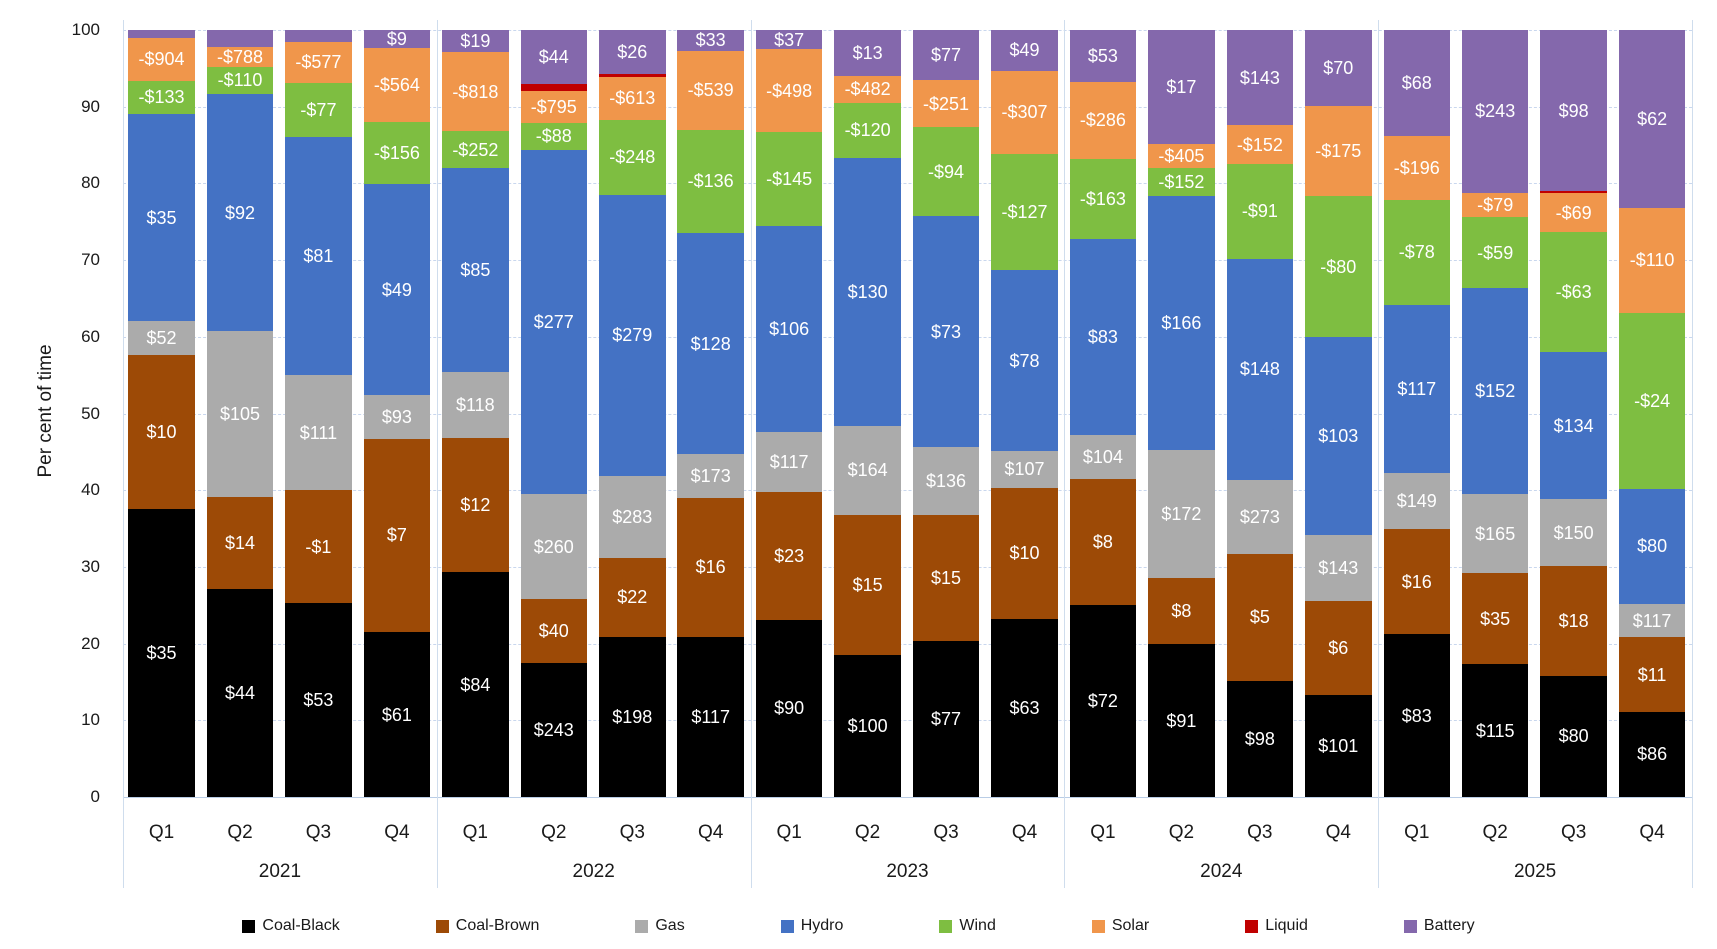 The image size is (1717, 949). What do you see at coordinates (1573, 533) in the screenshot?
I see `segment-gas: $150` at bounding box center [1573, 533].